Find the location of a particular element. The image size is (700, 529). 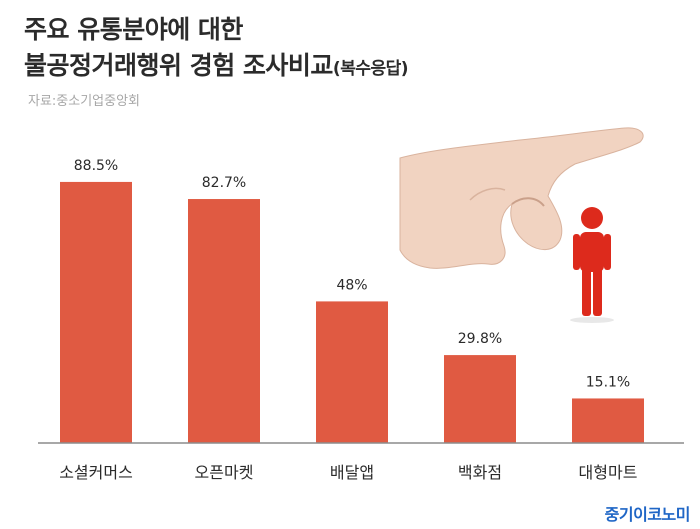

value-label-2: 82.7% is located at coordinates (224, 183).